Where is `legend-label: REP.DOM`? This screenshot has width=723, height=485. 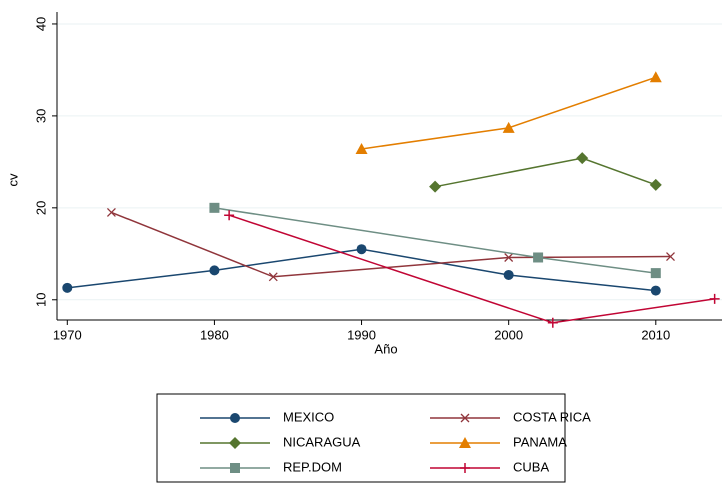 legend-label: REP.DOM is located at coordinates (312, 466).